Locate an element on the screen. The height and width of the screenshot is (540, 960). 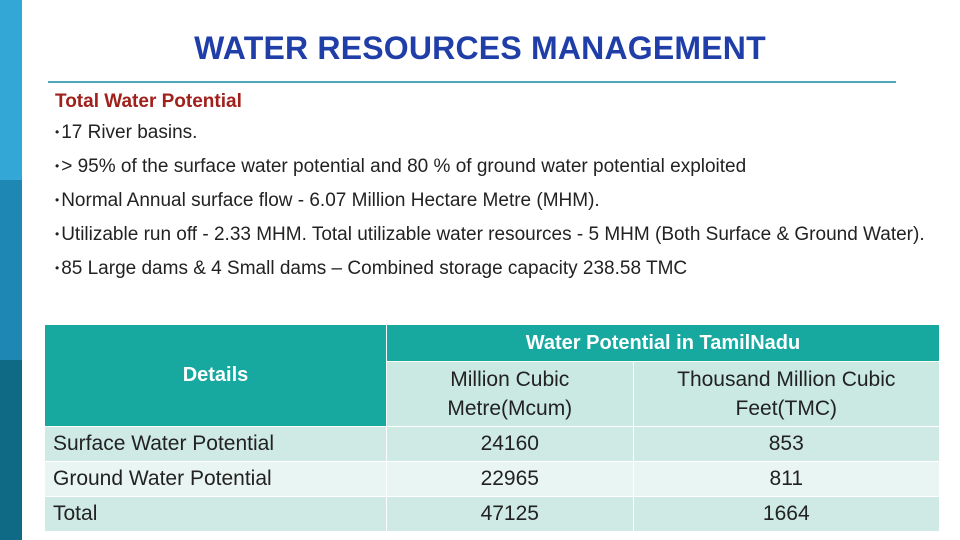
tmc-value: 811 is located at coordinates (786, 479).